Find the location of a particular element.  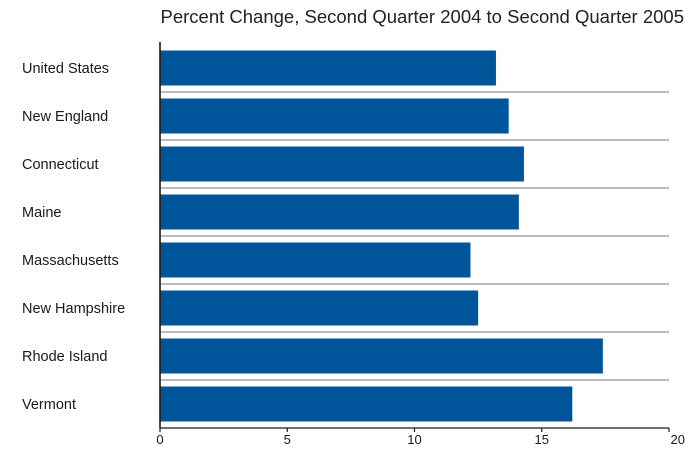

x-tick-label: 20 is located at coordinates (678, 439).